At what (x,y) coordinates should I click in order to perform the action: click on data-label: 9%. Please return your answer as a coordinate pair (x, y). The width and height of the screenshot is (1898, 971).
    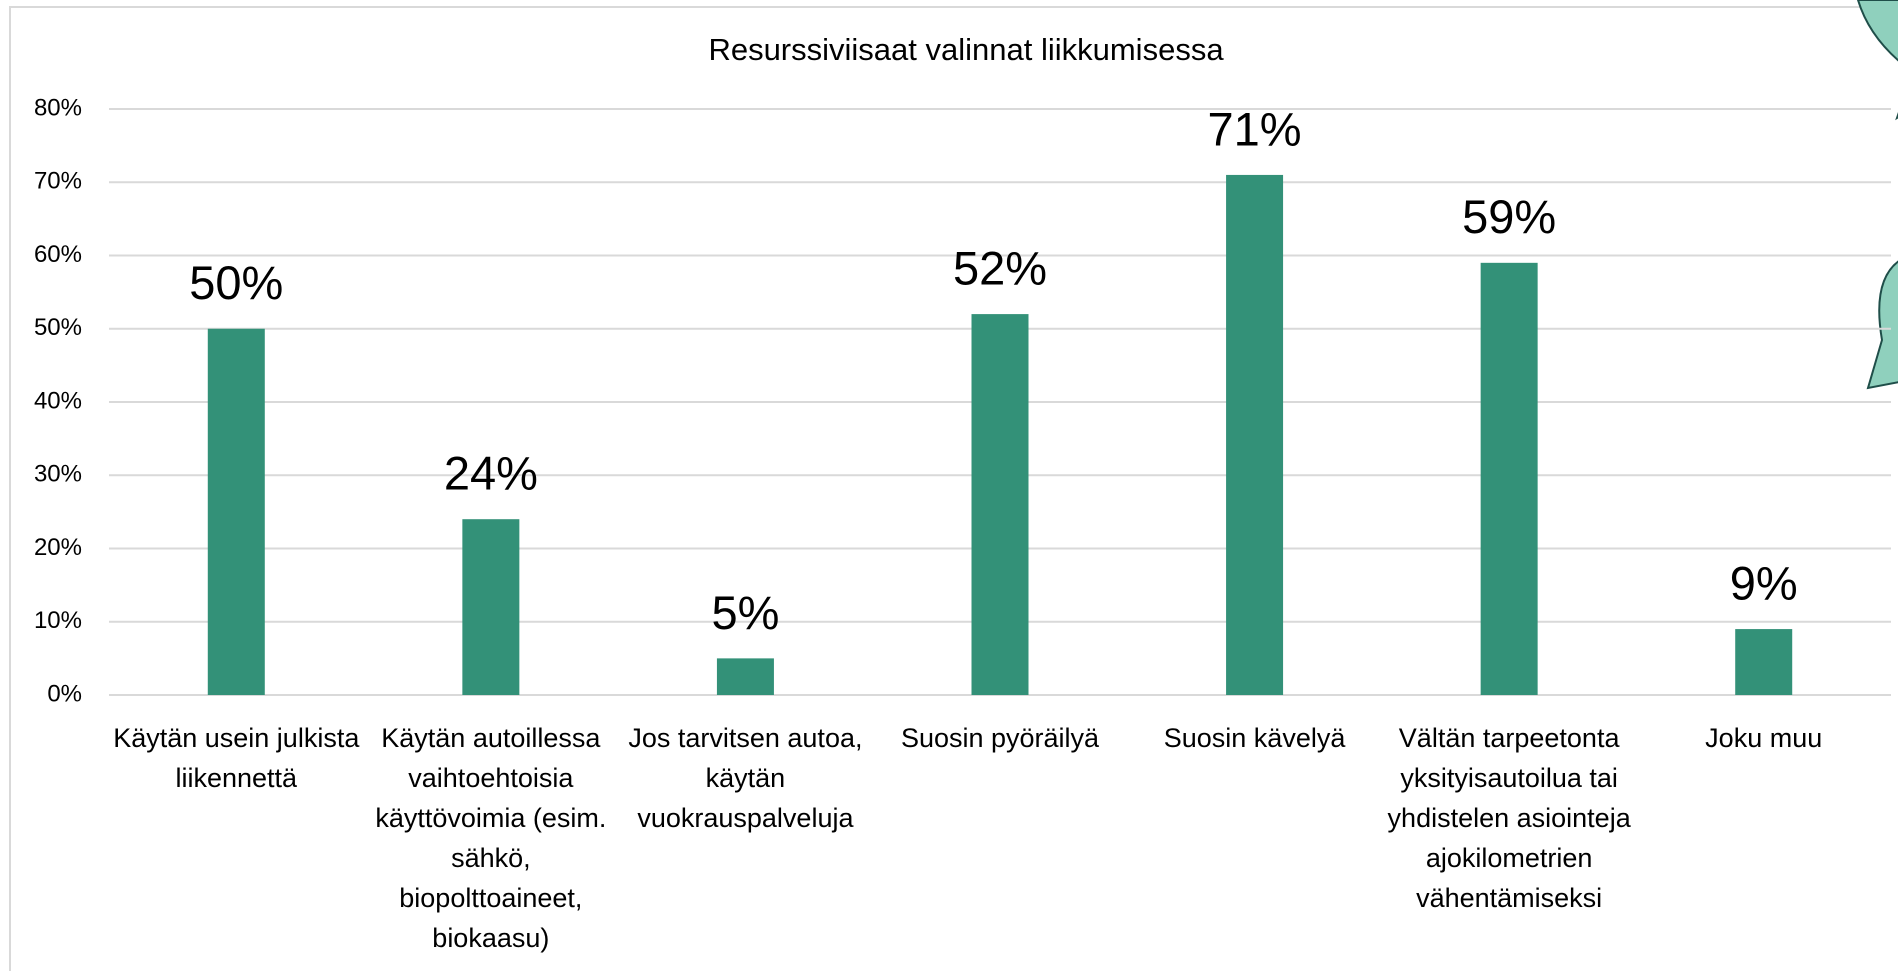
    Looking at the image, I should click on (1764, 582).